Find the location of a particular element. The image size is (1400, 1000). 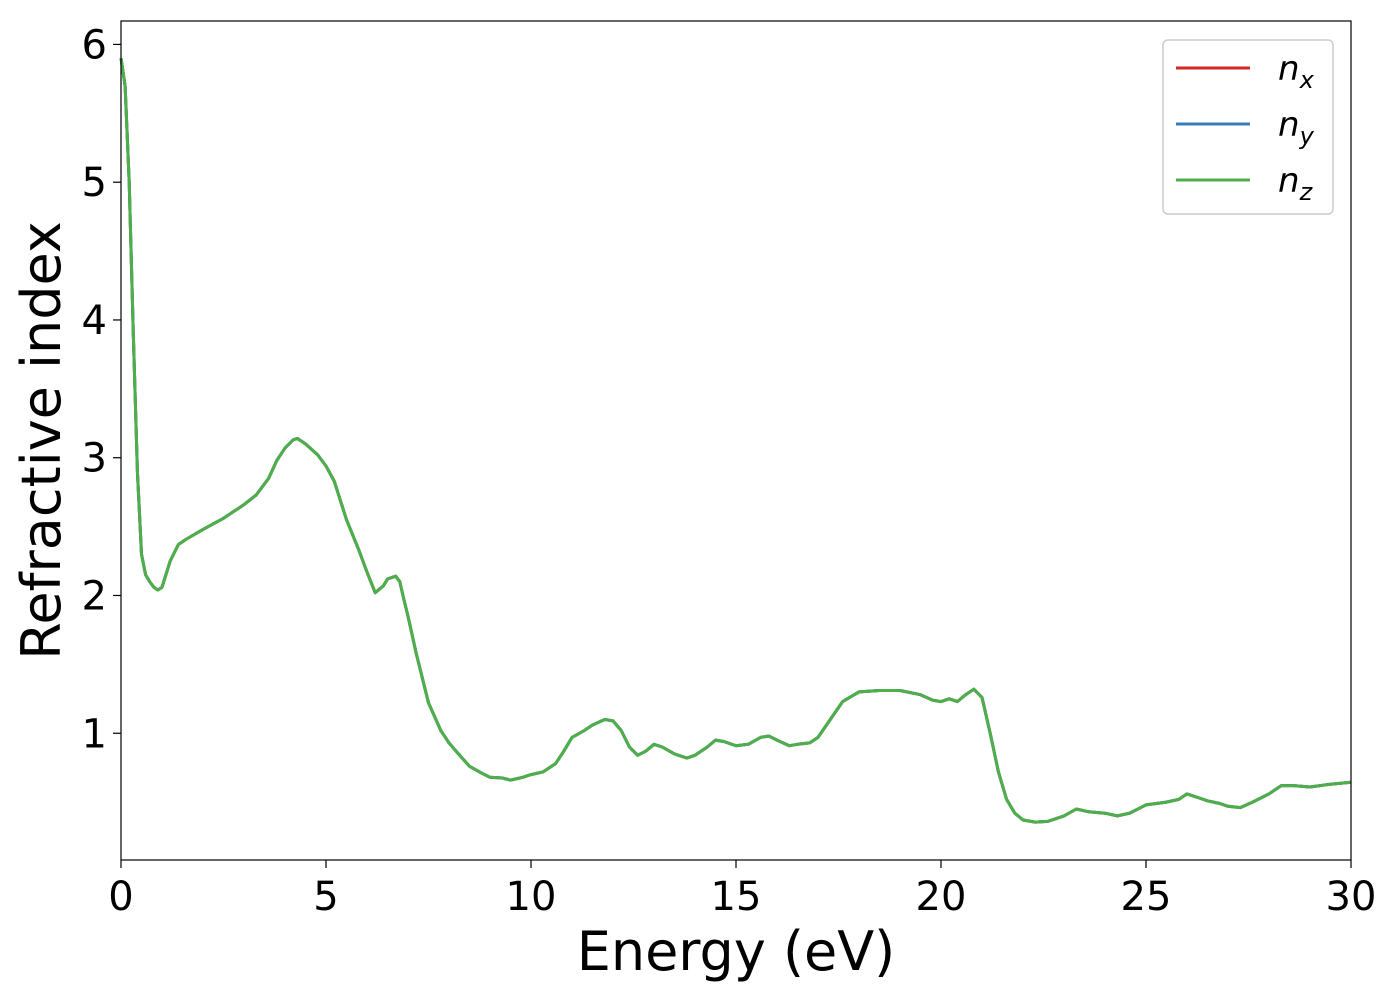

y-tick-label: 5 is located at coordinates (94, 183).